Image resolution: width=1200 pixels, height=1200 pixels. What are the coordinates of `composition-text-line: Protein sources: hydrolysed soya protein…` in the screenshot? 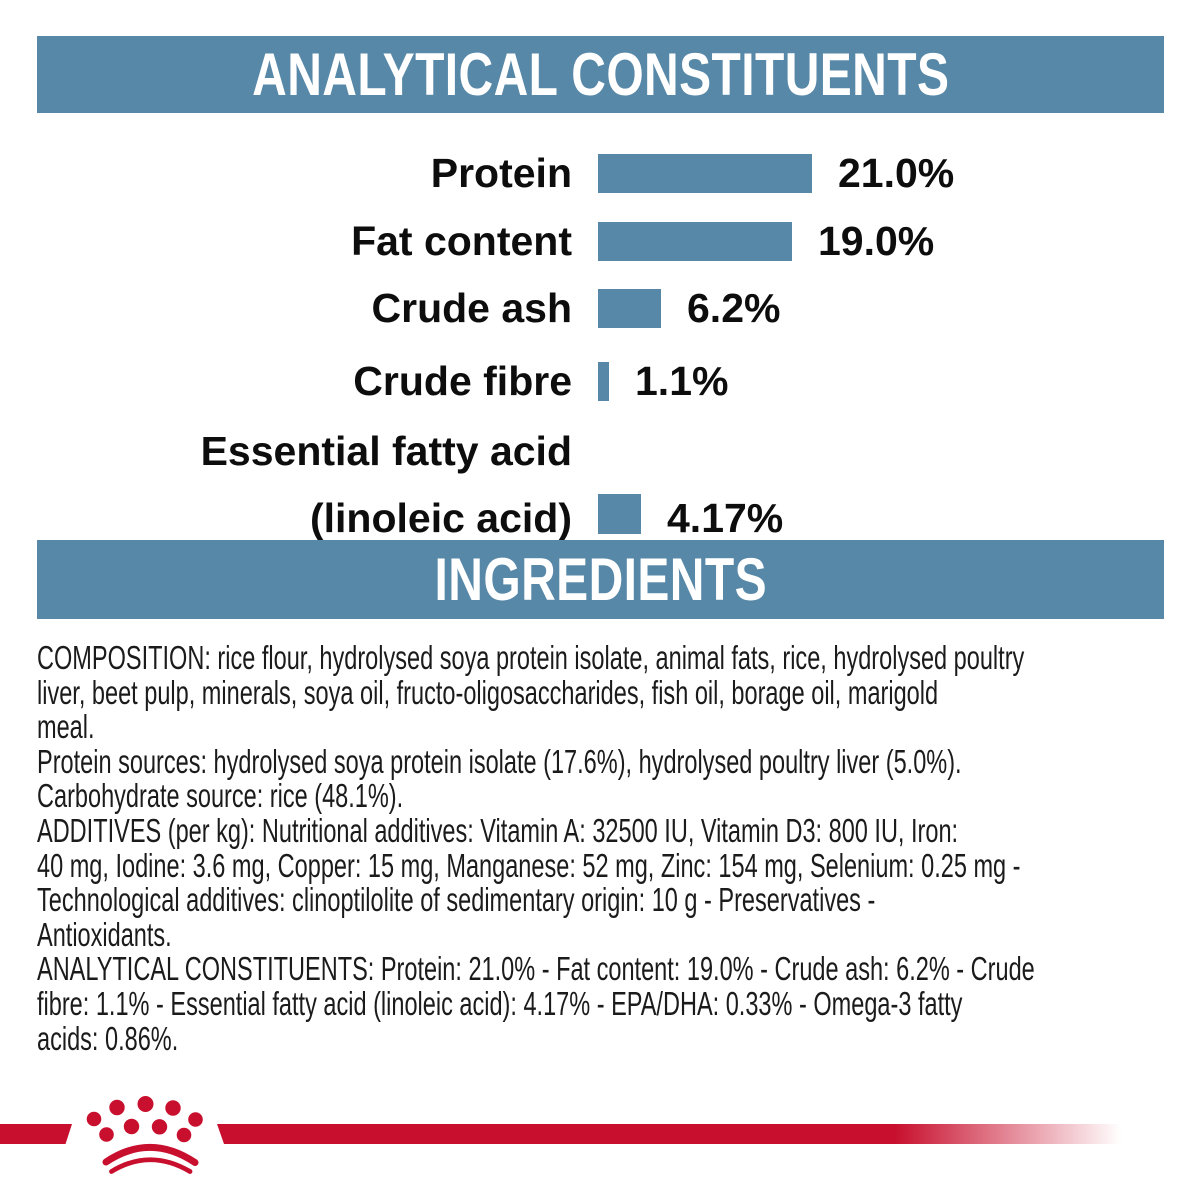 It's located at (499, 761).